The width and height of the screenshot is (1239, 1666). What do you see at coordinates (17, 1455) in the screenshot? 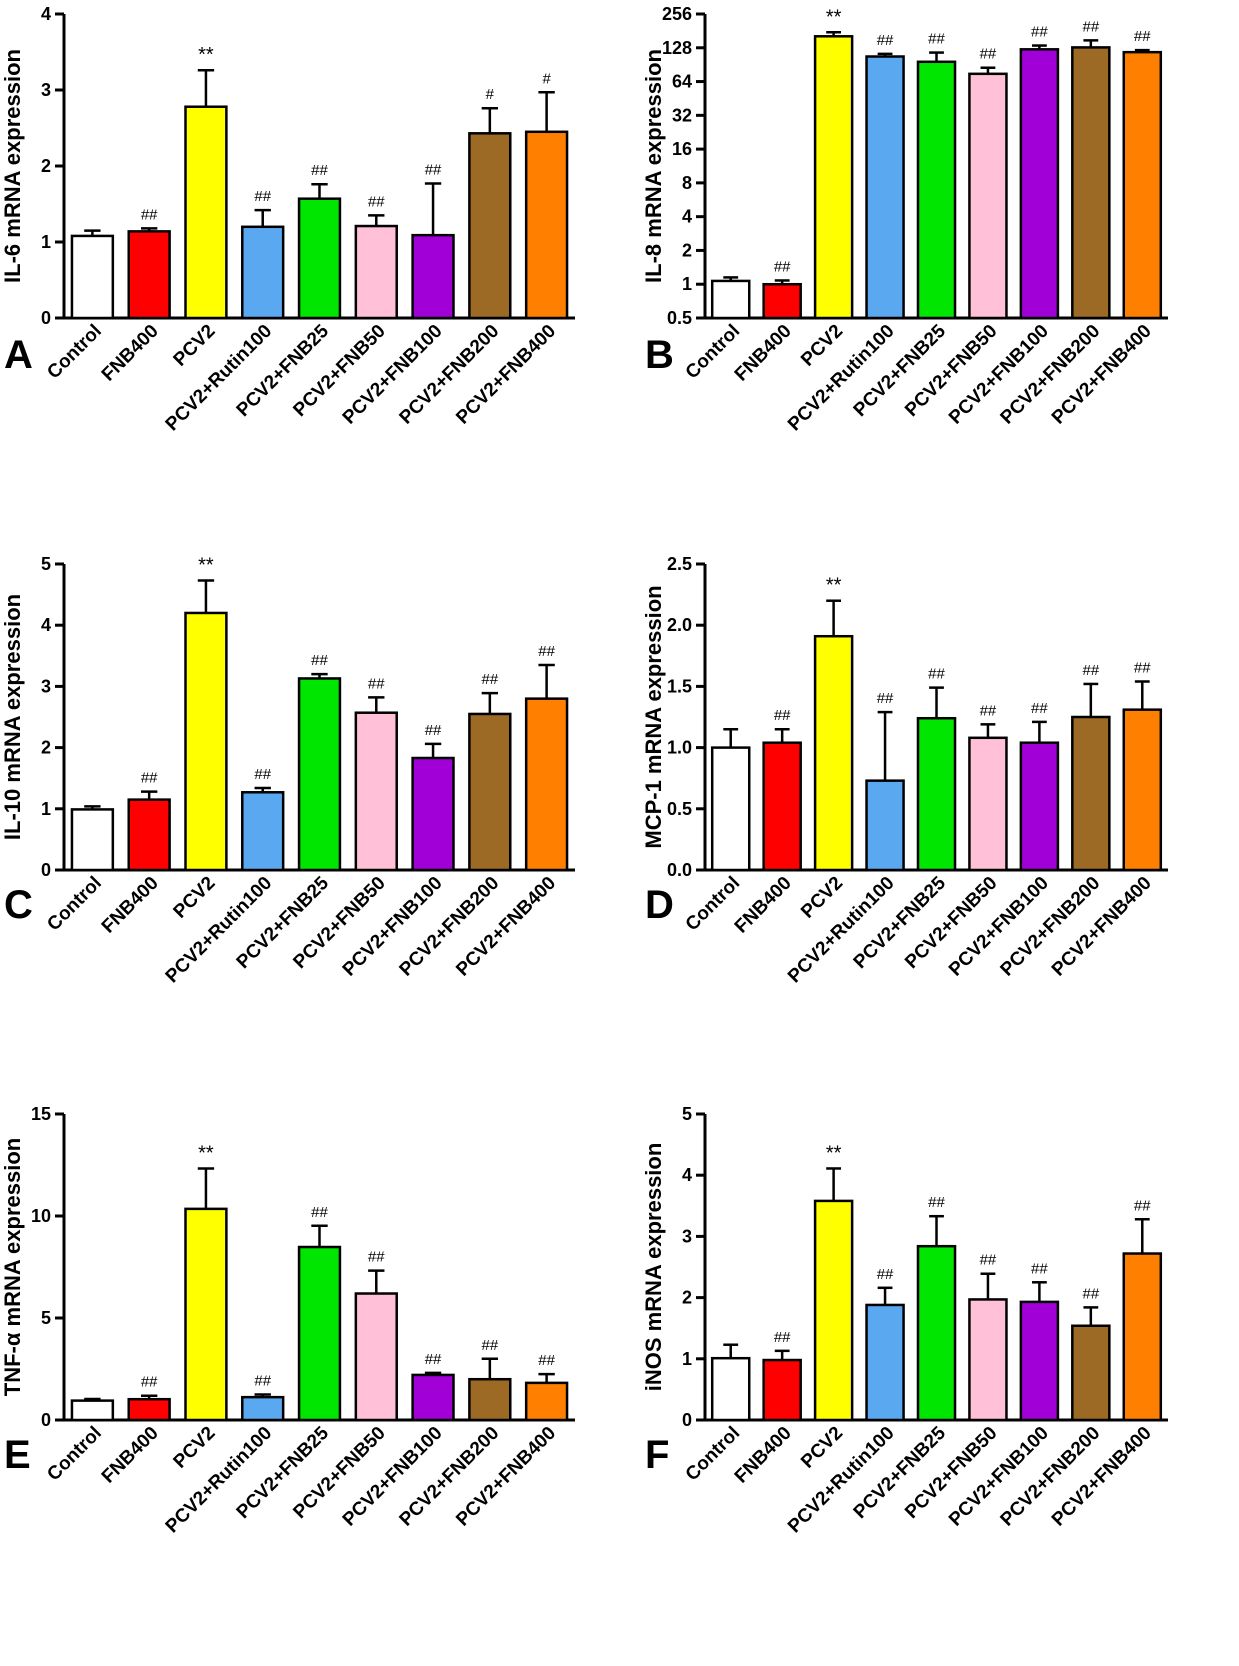
I see `panel-letter: E` at bounding box center [17, 1455].